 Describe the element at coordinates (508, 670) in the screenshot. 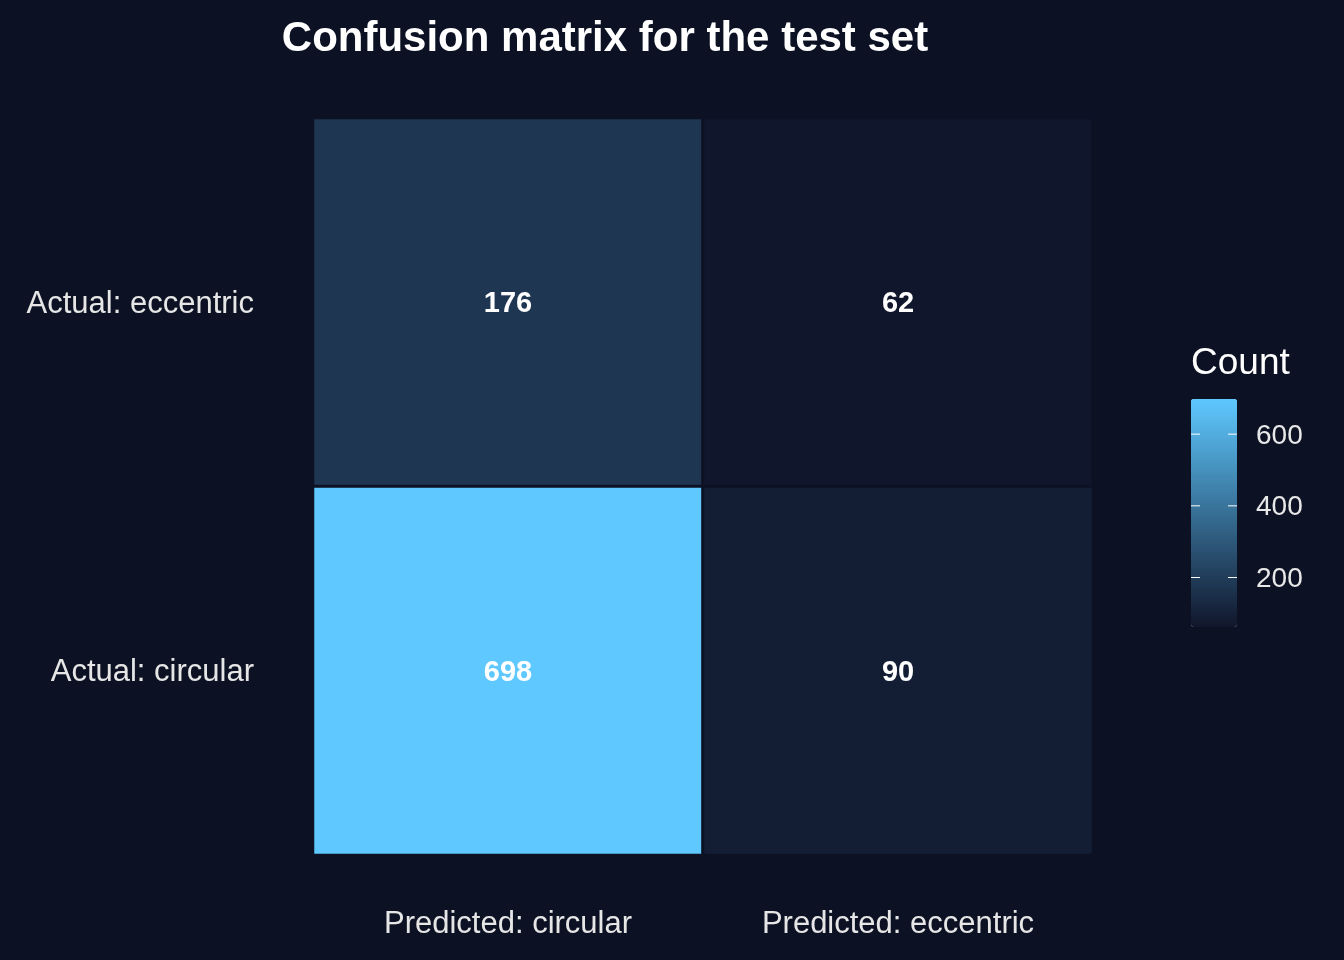

I see `data-label: 698` at that location.